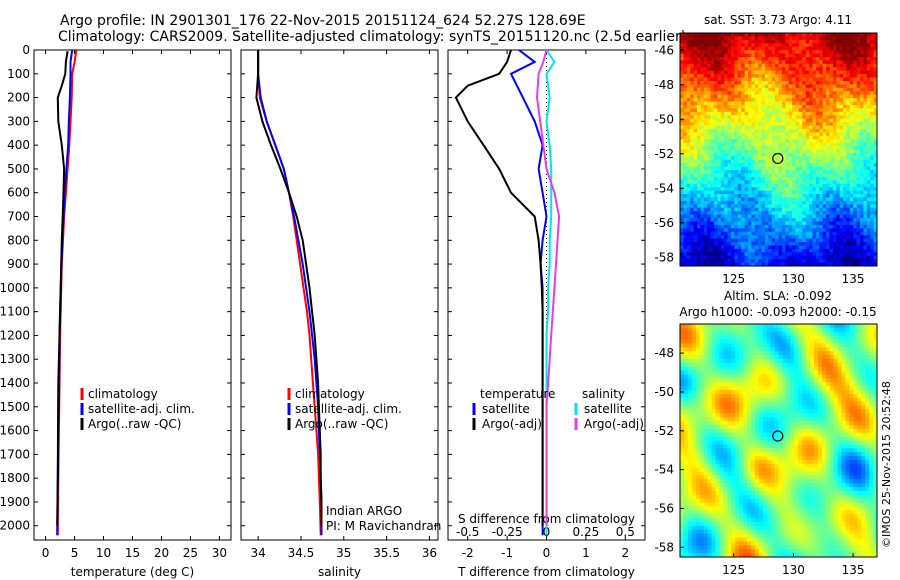 The height and width of the screenshot is (580, 900). I want to click on x-axis-label: salinity, so click(339, 572).